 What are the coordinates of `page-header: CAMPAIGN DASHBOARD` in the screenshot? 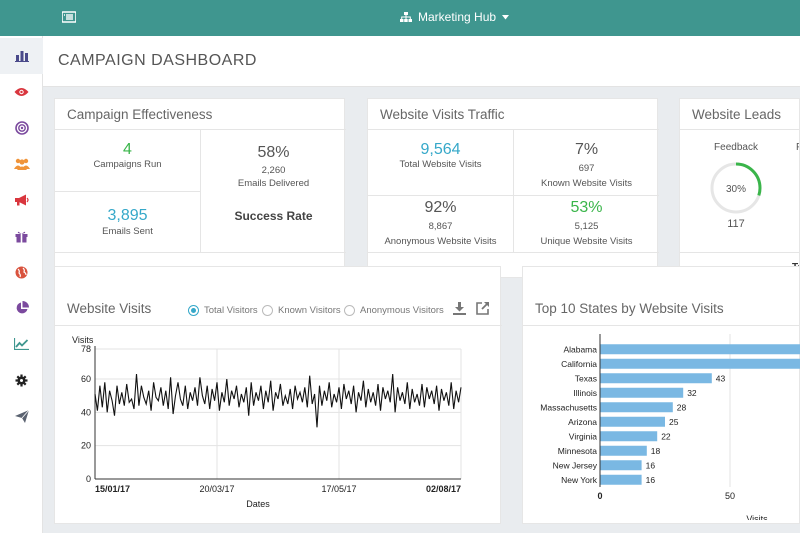 It's located at (421, 61).